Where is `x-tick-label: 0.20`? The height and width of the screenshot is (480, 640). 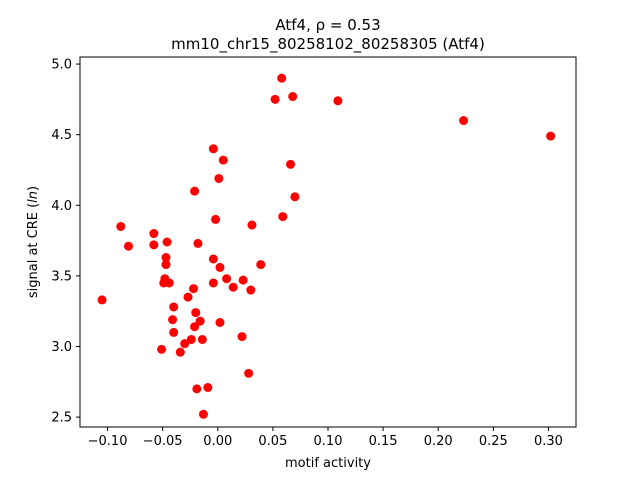
x-tick-label: 0.20 is located at coordinates (438, 441).